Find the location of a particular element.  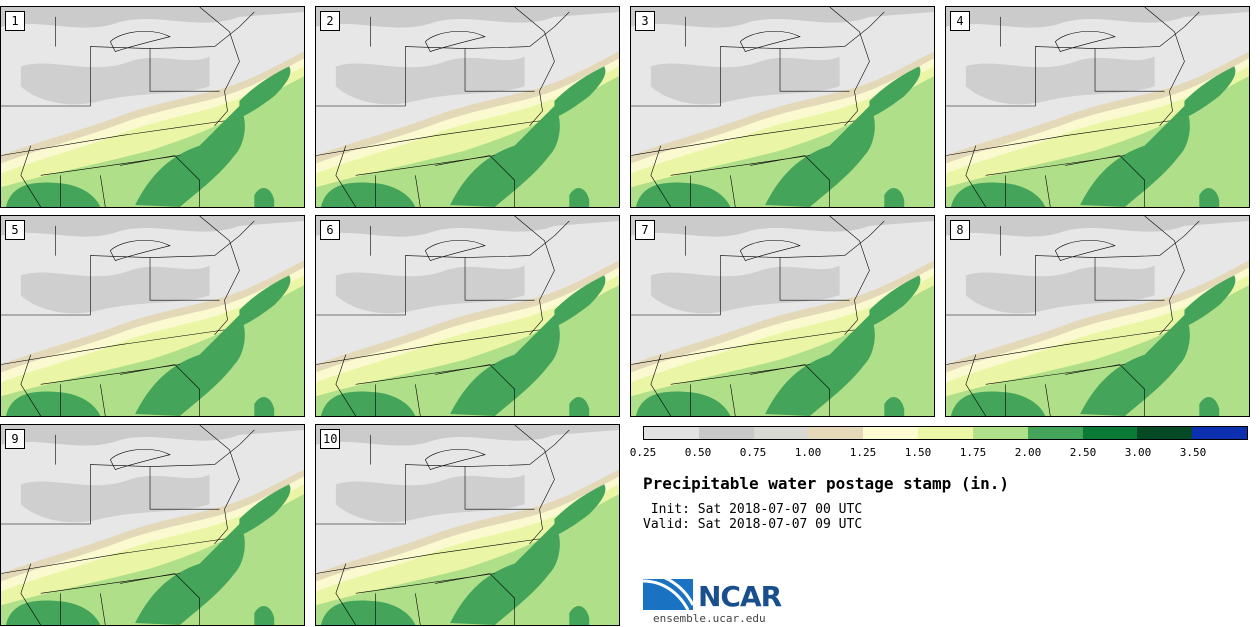

ncar-logo-icon is located at coordinates (669, 591).